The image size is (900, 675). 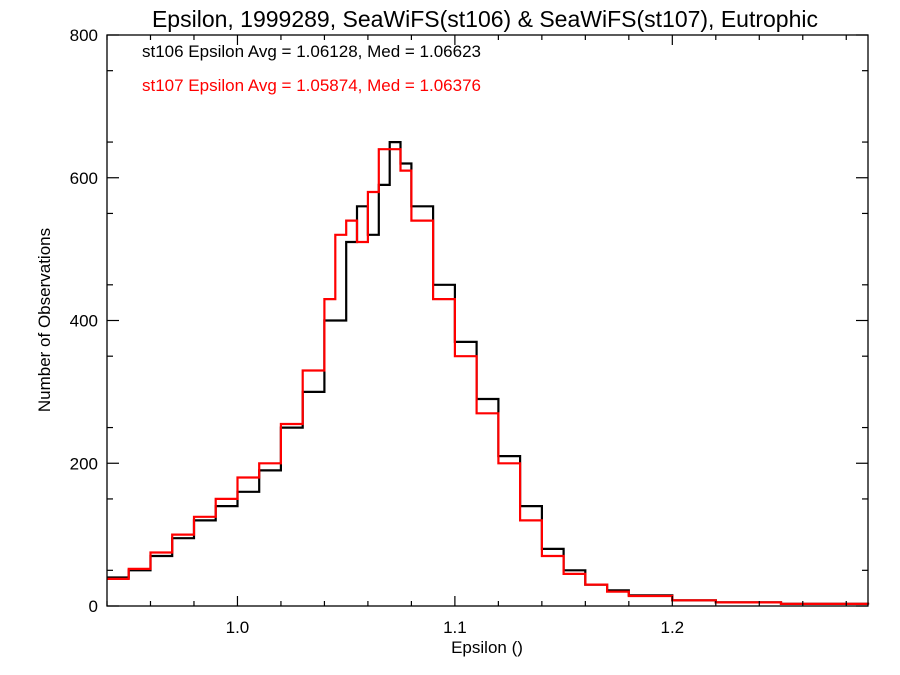 What do you see at coordinates (84, 178) in the screenshot?
I see `y-tick-label: 600` at bounding box center [84, 178].